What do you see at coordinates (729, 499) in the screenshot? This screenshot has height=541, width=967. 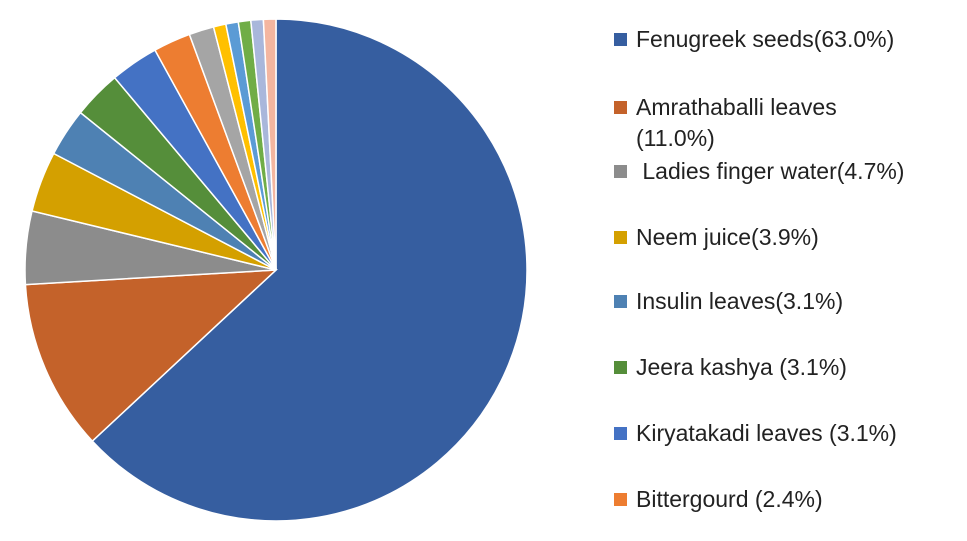 I see `legend-label: Bittergourd (2.4%)` at bounding box center [729, 499].